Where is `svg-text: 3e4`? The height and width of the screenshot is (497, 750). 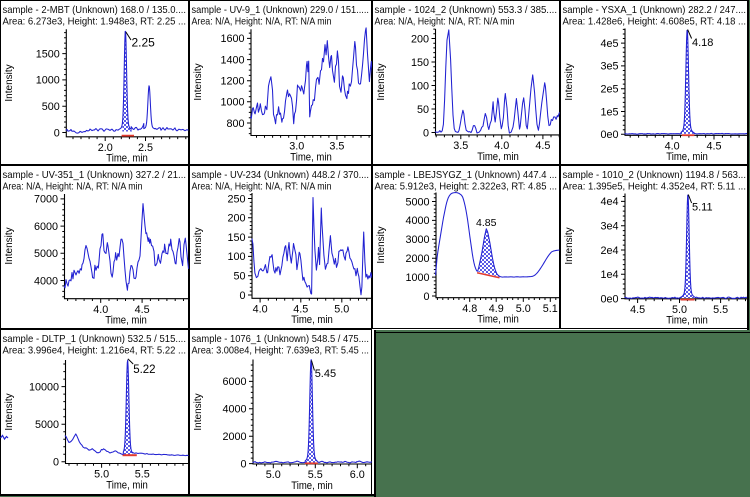 svg-text: 3e4 is located at coordinates (609, 227).